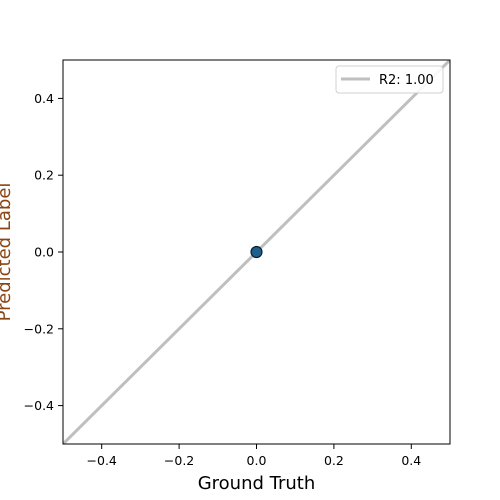  Describe the element at coordinates (257, 483) in the screenshot. I see `x-axis-label: Ground Truth` at that location.